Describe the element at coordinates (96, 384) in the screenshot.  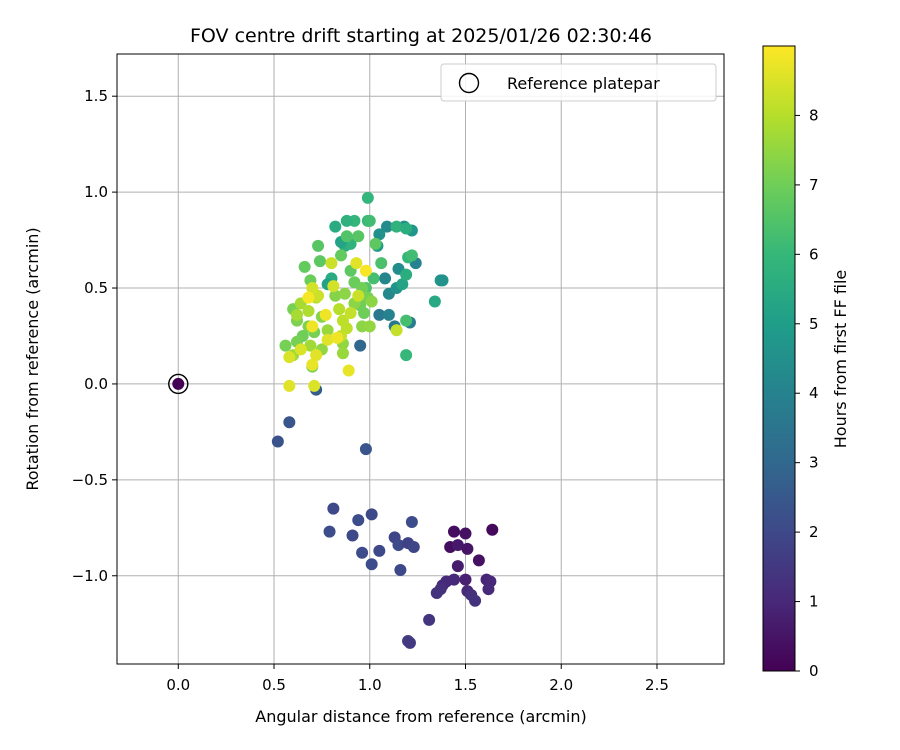
I see `y-tick-label: 0.0` at that location.